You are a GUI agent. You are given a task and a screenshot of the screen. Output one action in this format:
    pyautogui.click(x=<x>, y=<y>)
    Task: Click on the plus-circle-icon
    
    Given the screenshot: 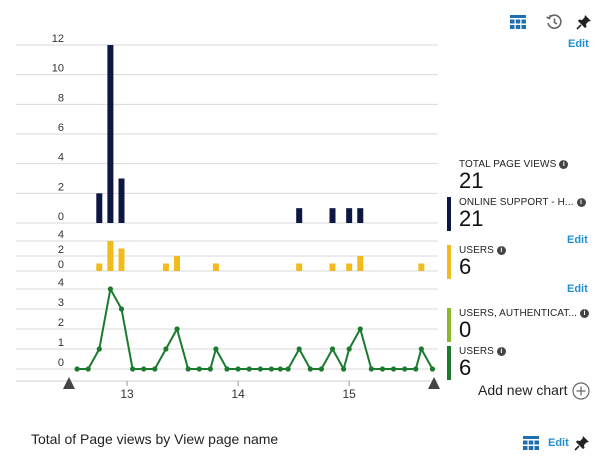 What is the action you would take?
    pyautogui.click(x=581, y=391)
    